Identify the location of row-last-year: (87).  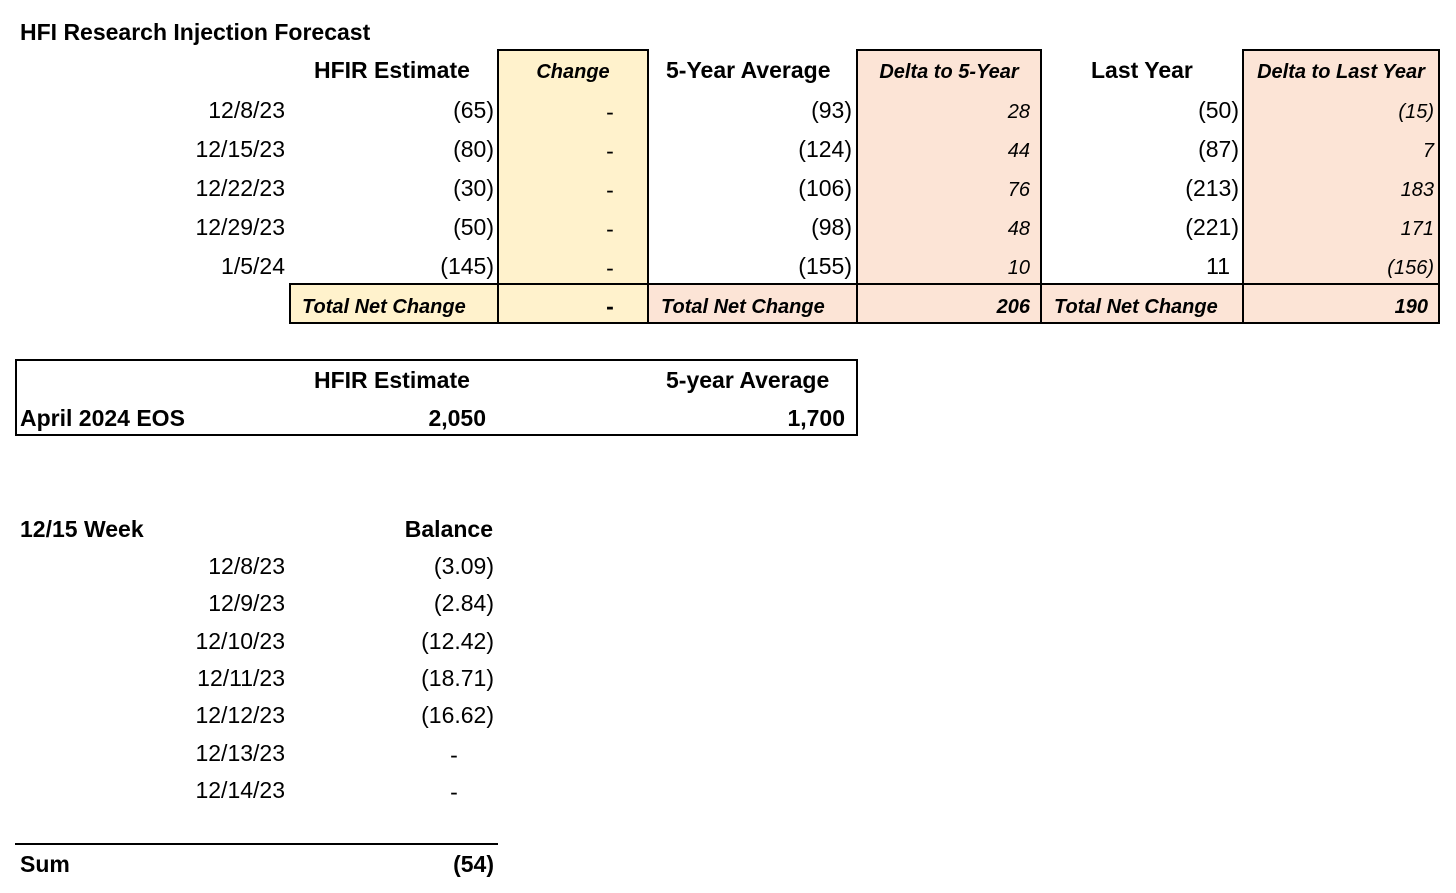
(1218, 149).